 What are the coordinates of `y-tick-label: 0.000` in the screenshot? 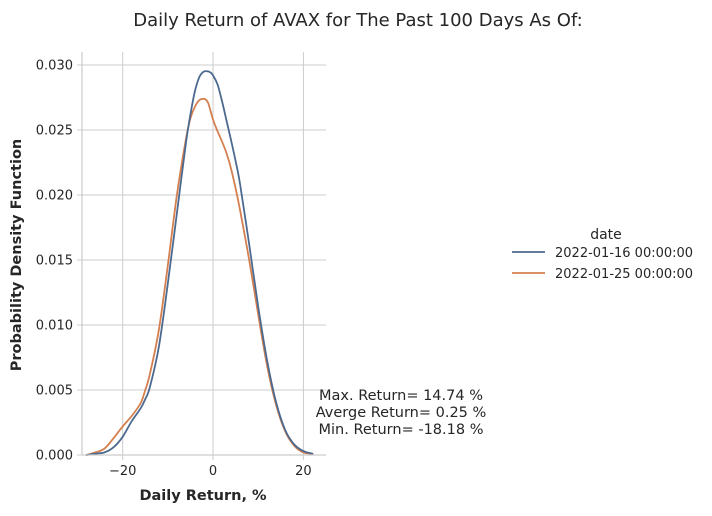 It's located at (54, 456).